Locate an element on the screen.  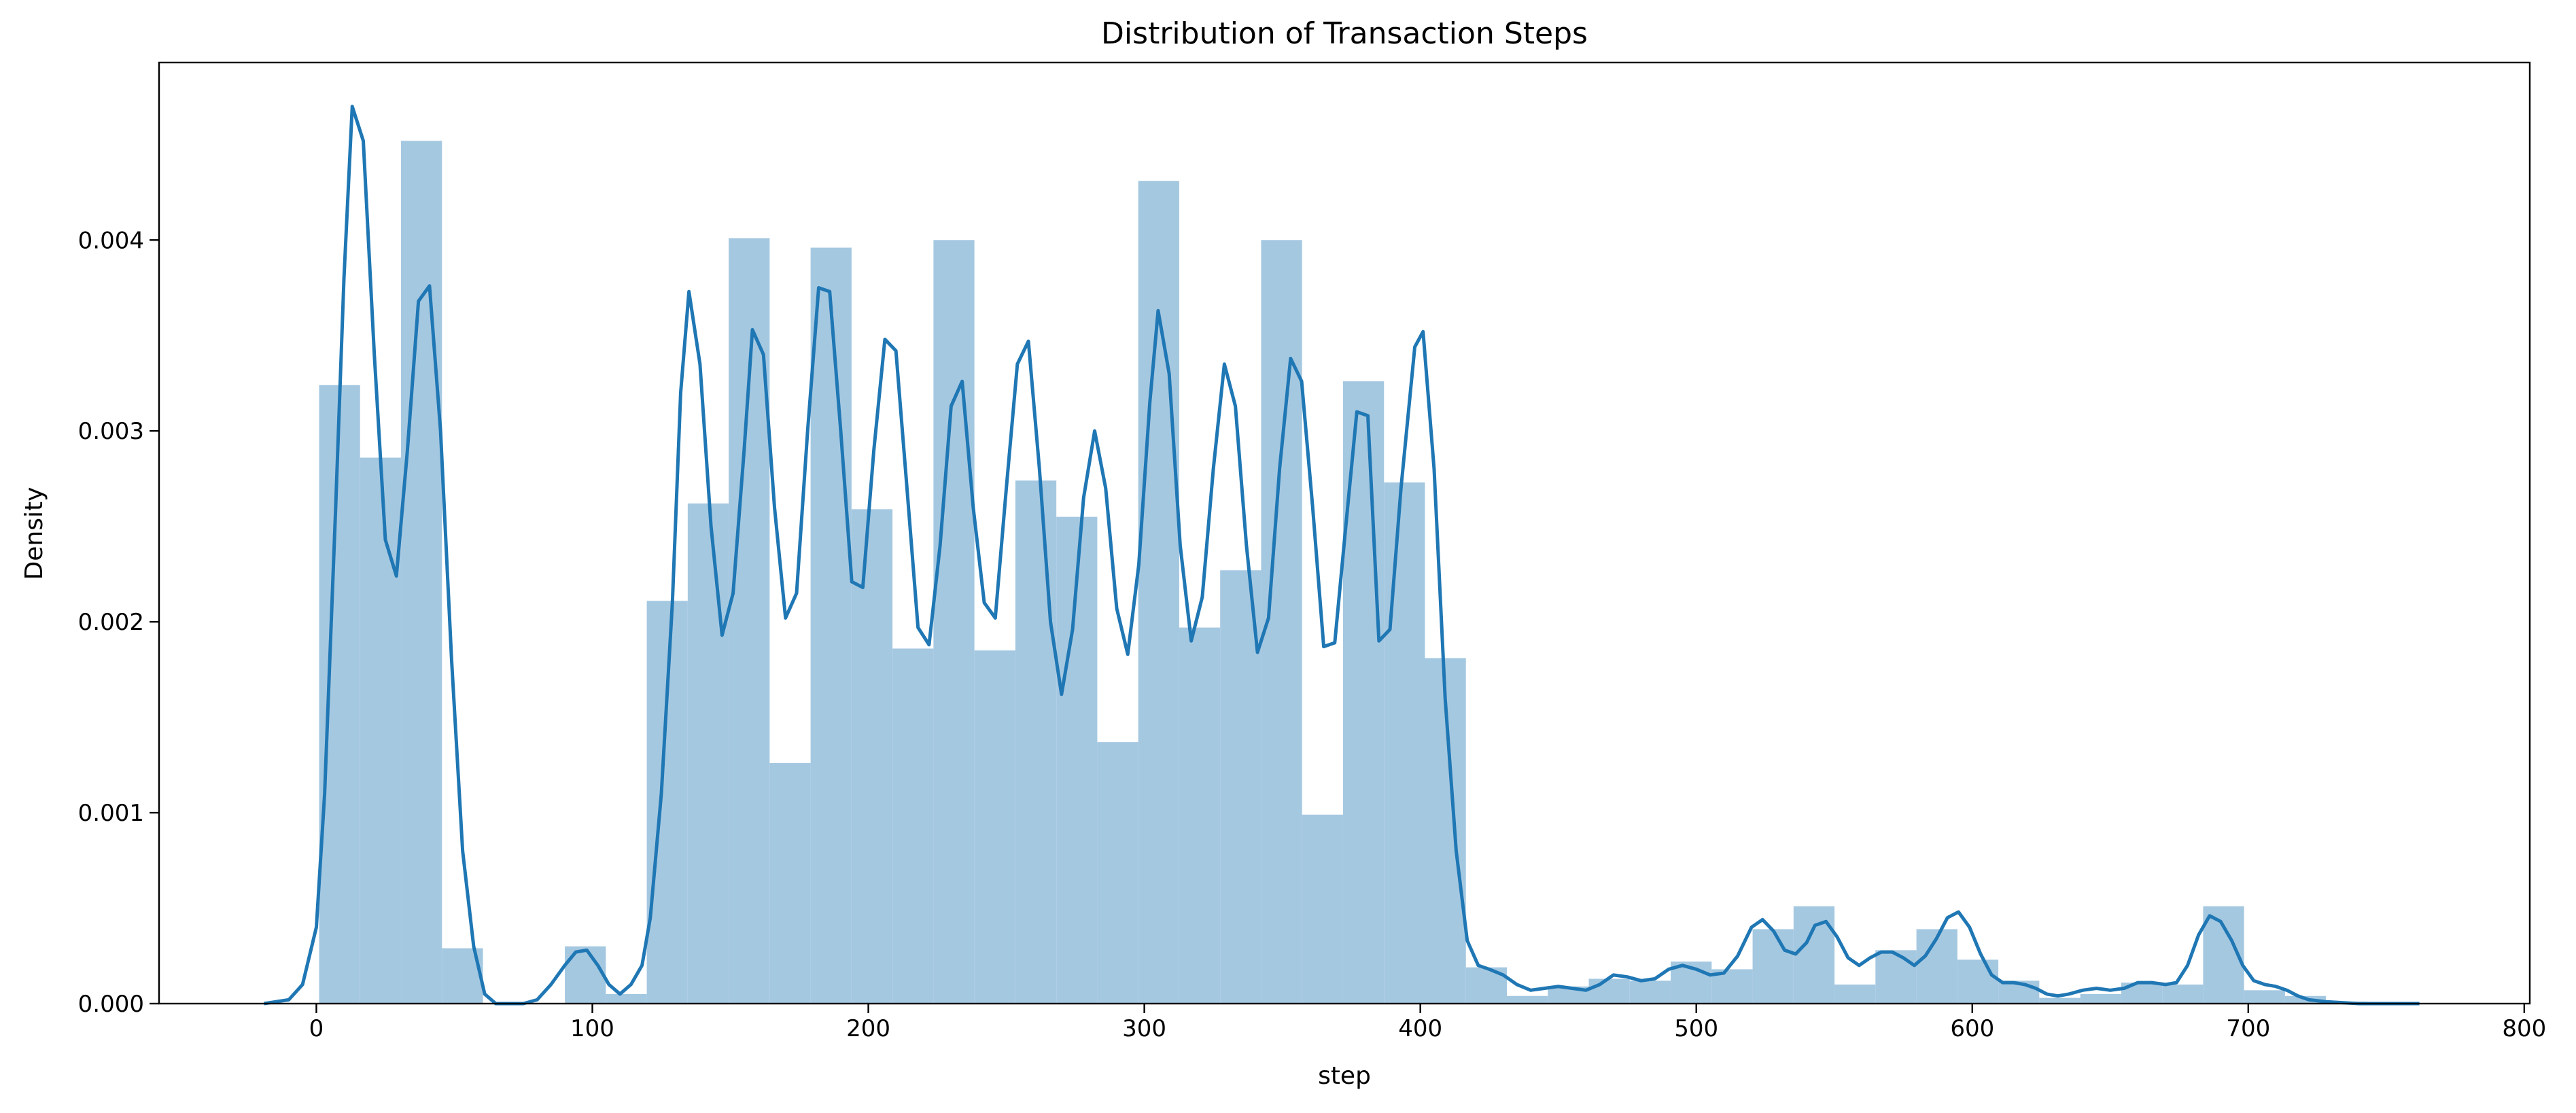
x-tick-label: 100 is located at coordinates (592, 1028).